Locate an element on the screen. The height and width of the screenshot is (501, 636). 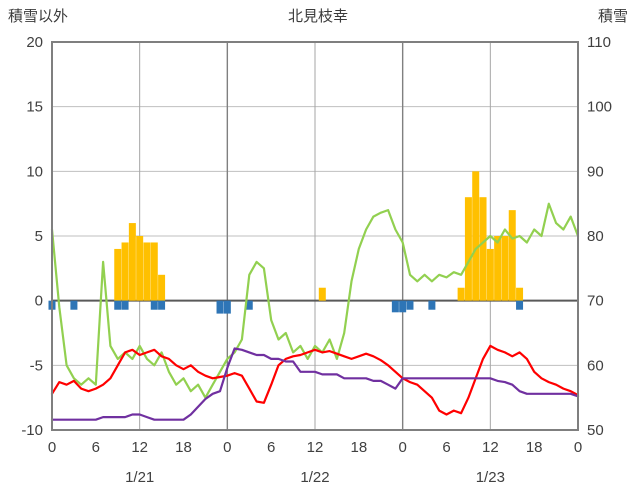
right-tick-label: 100 is located at coordinates (599, 107).